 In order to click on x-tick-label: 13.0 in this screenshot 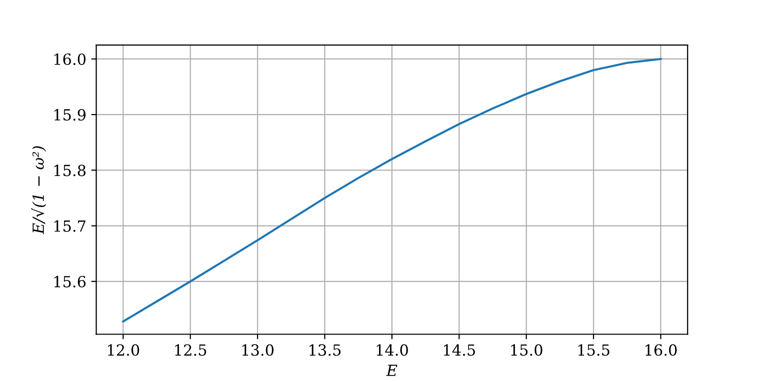, I will do `click(258, 350)`.